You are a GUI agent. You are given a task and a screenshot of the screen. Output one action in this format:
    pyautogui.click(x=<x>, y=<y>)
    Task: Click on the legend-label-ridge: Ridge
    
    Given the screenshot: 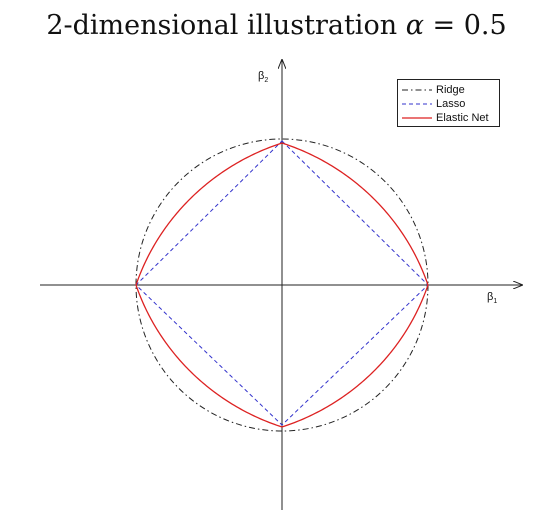 What is the action you would take?
    pyautogui.click(x=450, y=90)
    